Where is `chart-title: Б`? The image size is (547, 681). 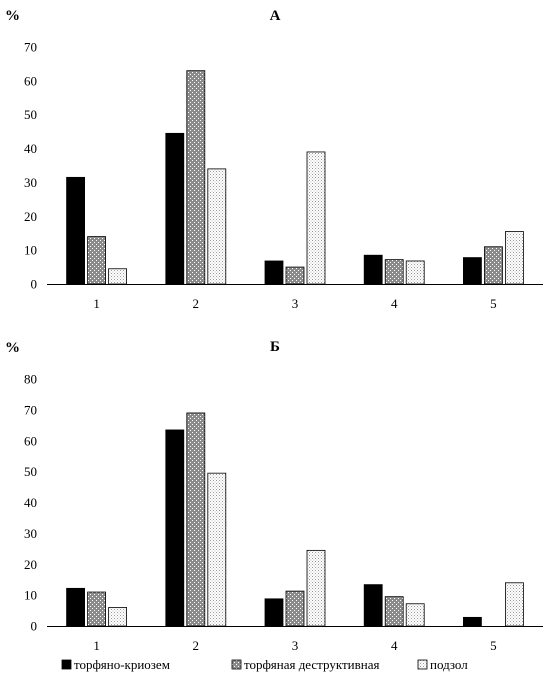
chart-title: Б is located at coordinates (275, 347).